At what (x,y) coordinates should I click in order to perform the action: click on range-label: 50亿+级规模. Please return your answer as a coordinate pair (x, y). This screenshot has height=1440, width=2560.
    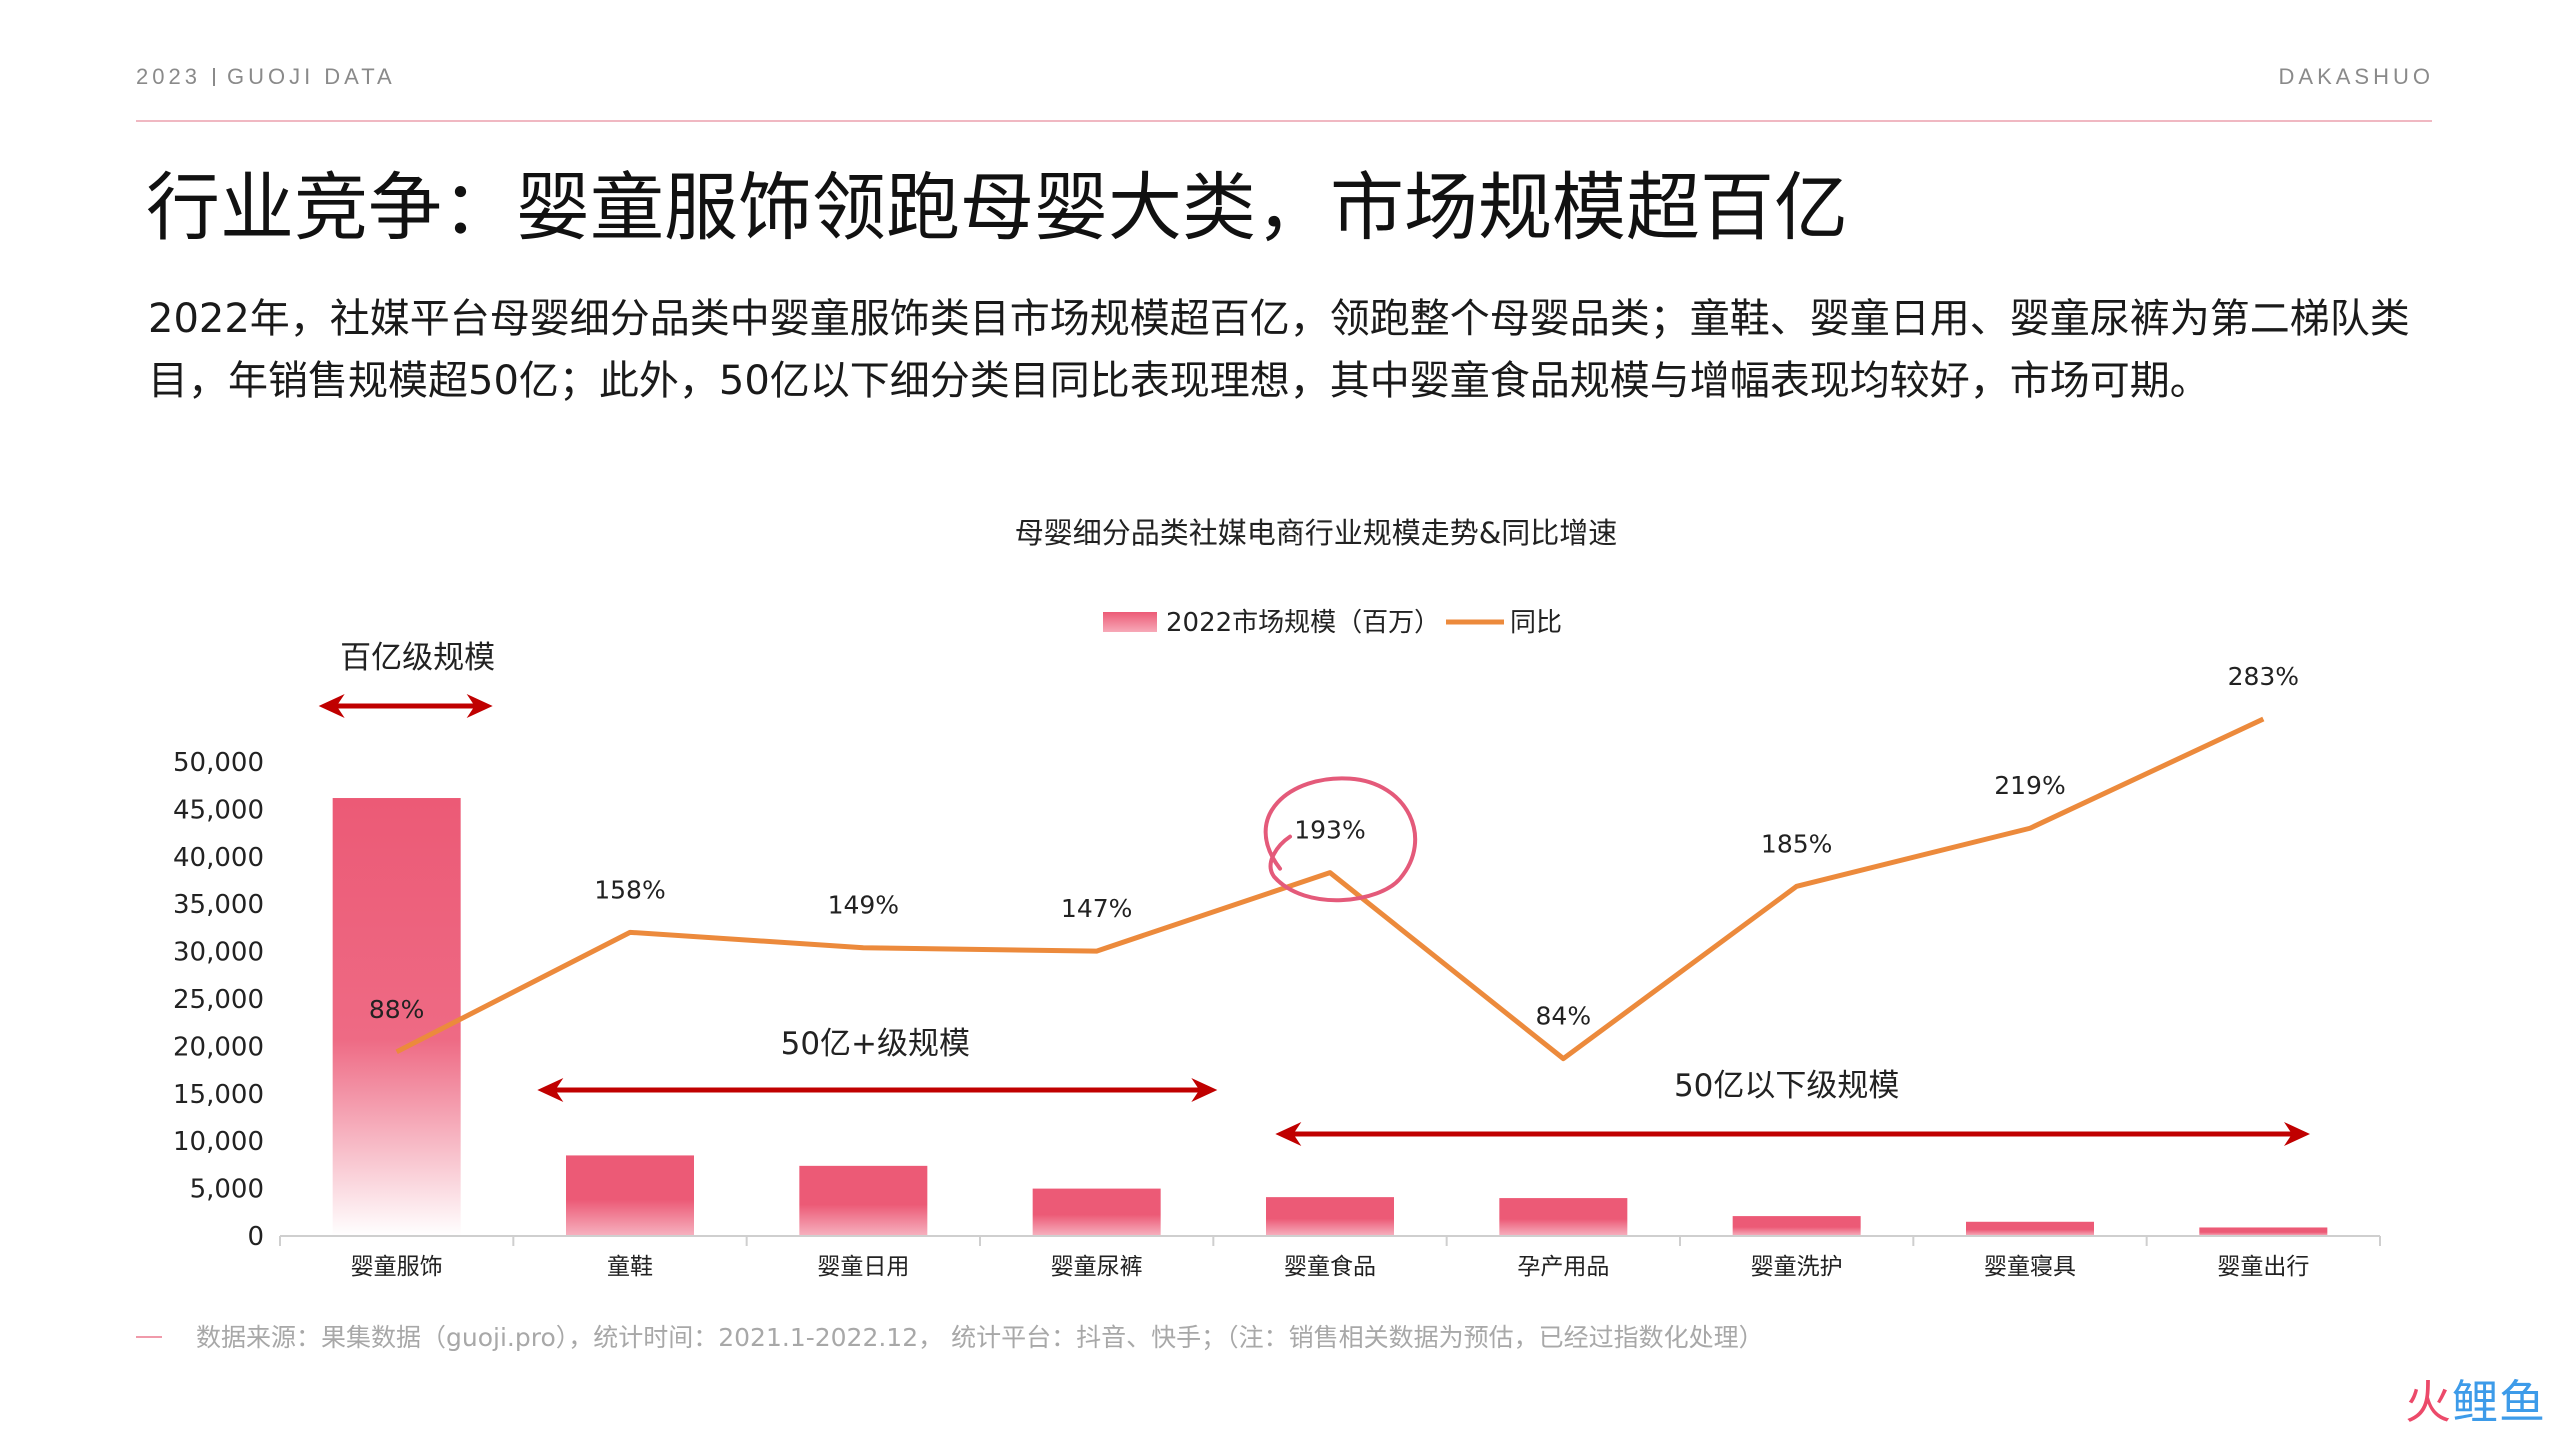
    Looking at the image, I should click on (875, 1044).